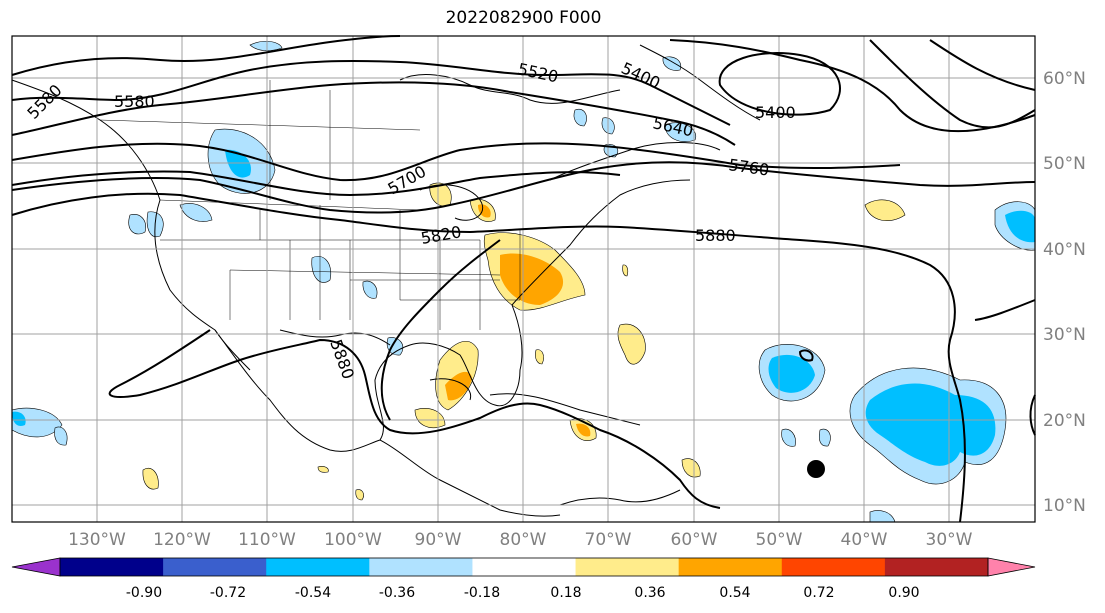 The height and width of the screenshot is (613, 1105). I want to click on lon-label: 110°W, so click(267, 540).